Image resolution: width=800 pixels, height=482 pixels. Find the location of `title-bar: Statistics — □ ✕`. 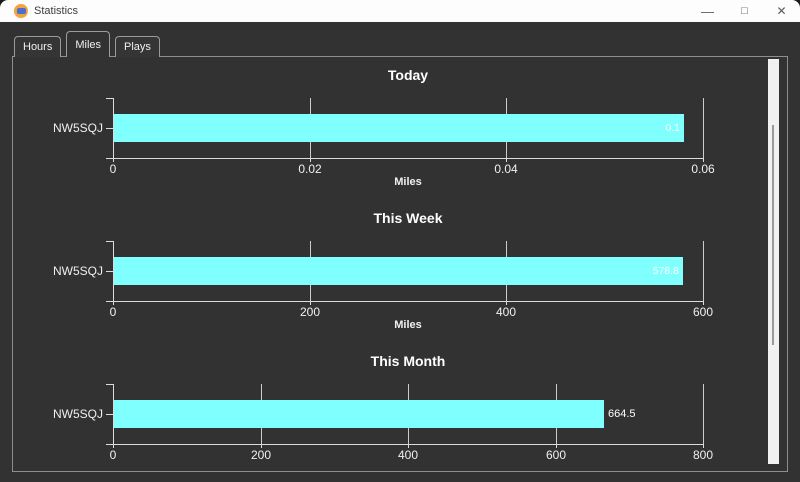

title-bar: Statistics — □ ✕ is located at coordinates (400, 11).